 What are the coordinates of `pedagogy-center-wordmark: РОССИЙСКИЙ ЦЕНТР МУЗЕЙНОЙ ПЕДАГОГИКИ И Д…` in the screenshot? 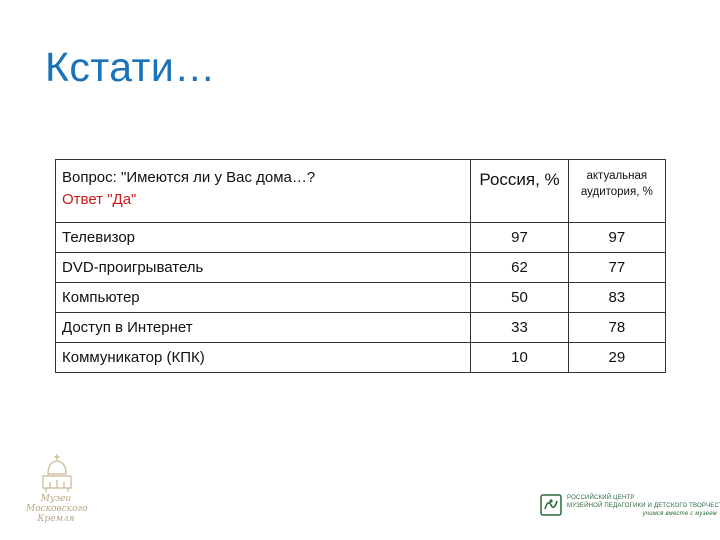 It's located at (643, 506).